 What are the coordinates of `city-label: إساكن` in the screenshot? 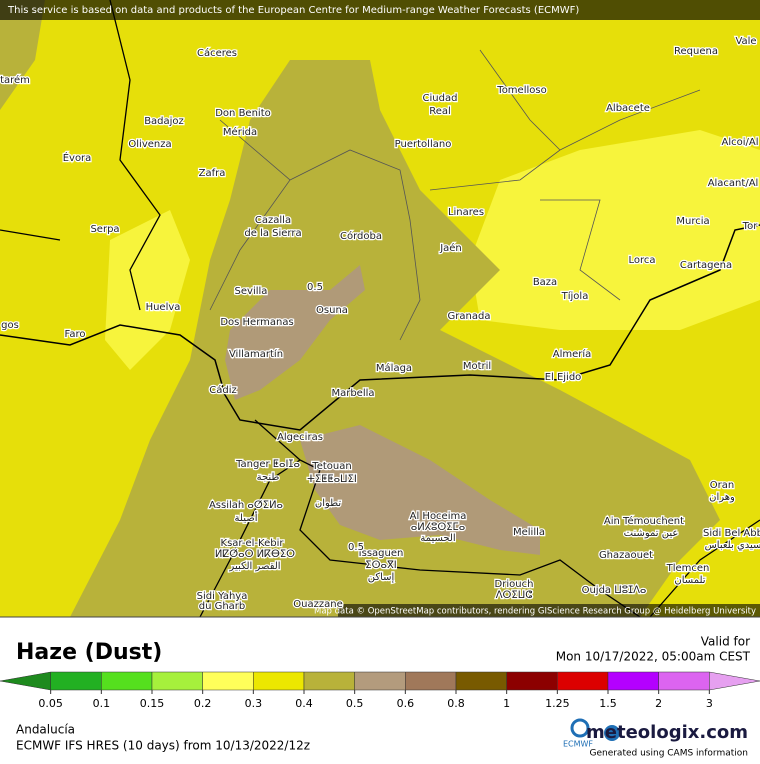 It's located at (381, 577).